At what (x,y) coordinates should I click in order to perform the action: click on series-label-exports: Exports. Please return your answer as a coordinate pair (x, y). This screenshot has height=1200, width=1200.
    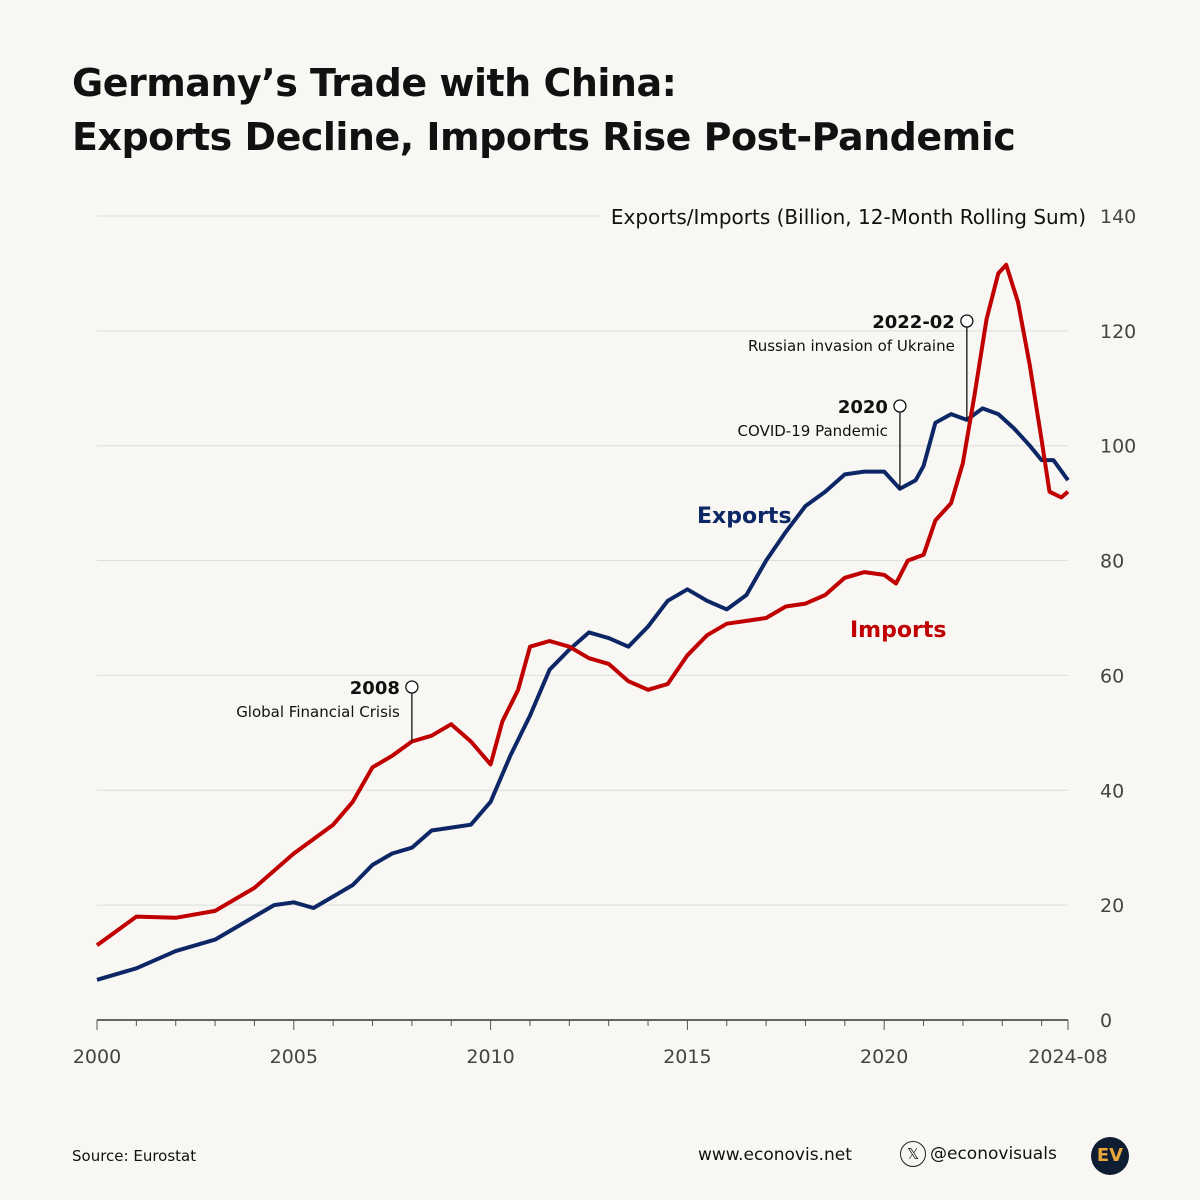
    Looking at the image, I should click on (744, 516).